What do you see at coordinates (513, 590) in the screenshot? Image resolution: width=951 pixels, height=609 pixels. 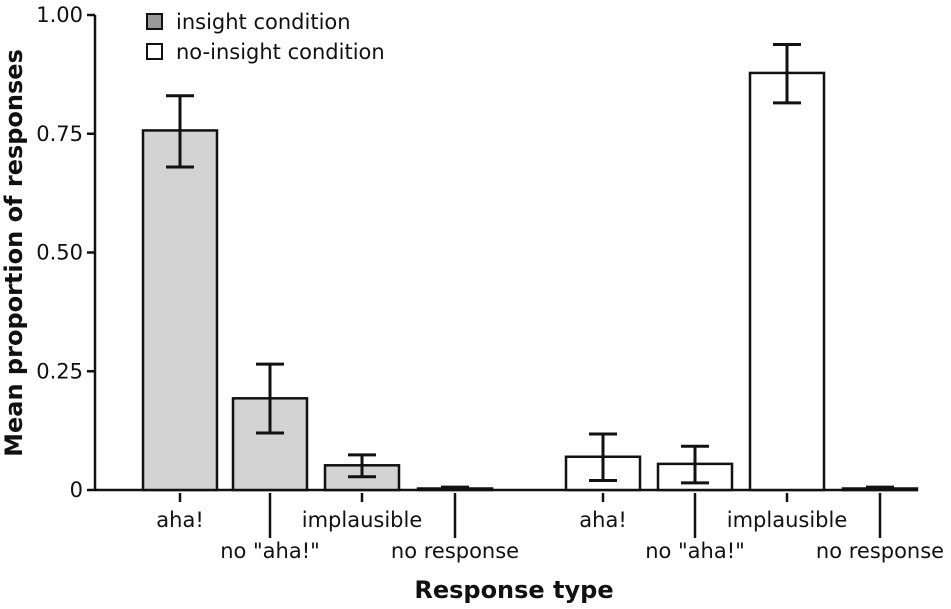 I see `x-axis-title: Response type` at bounding box center [513, 590].